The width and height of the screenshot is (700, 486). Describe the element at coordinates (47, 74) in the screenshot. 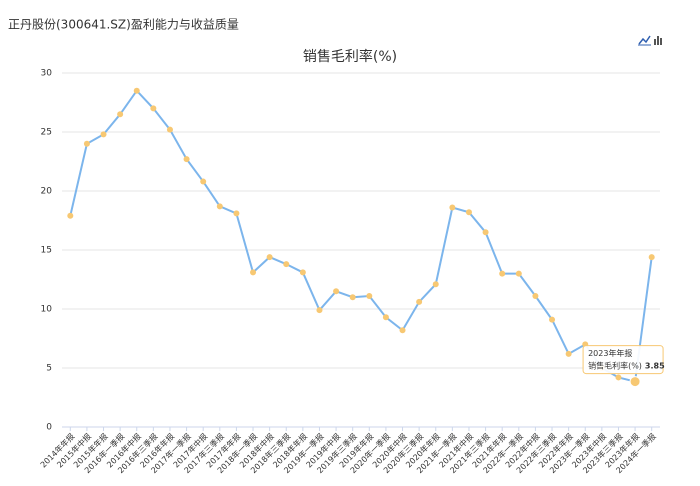

I see `y-tick-label: 30` at that location.